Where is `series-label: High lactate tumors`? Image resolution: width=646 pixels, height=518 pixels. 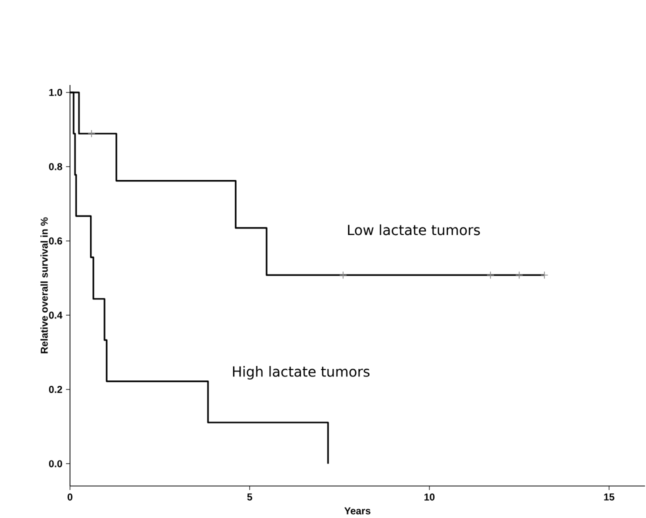
series-label: High lactate tumors is located at coordinates (301, 373).